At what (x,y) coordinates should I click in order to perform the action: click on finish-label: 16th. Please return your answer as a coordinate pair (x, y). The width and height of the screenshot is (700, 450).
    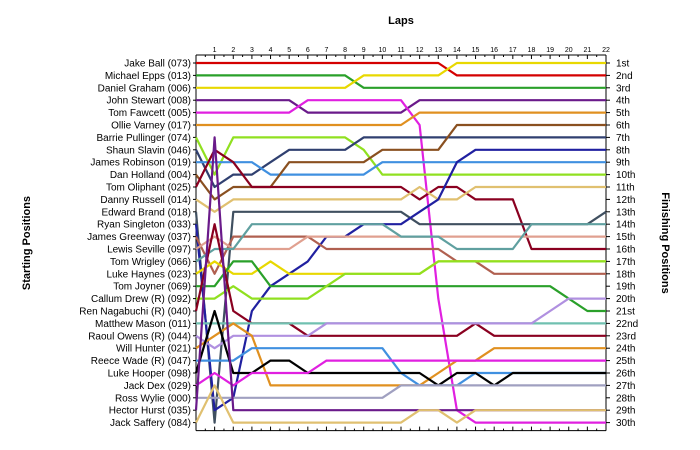
    Looking at the image, I should click on (625, 250).